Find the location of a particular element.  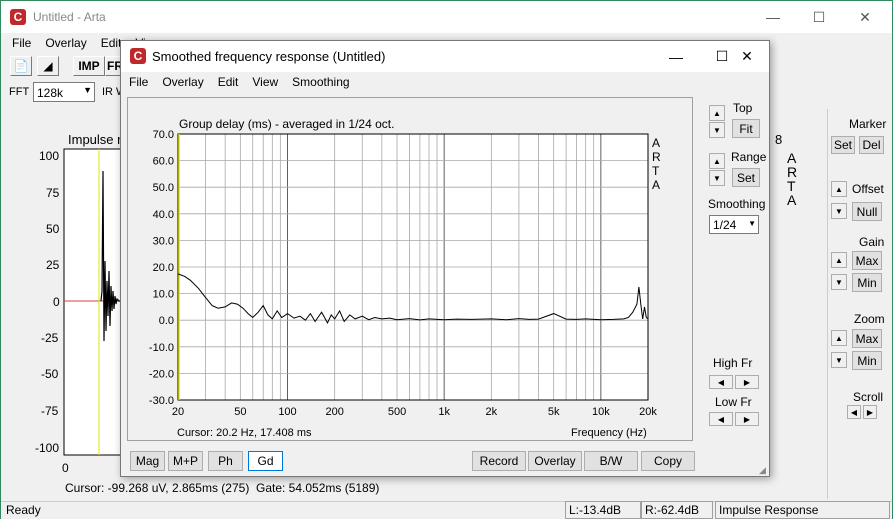

low-fr-label: Low Fr is located at coordinates (733, 402).